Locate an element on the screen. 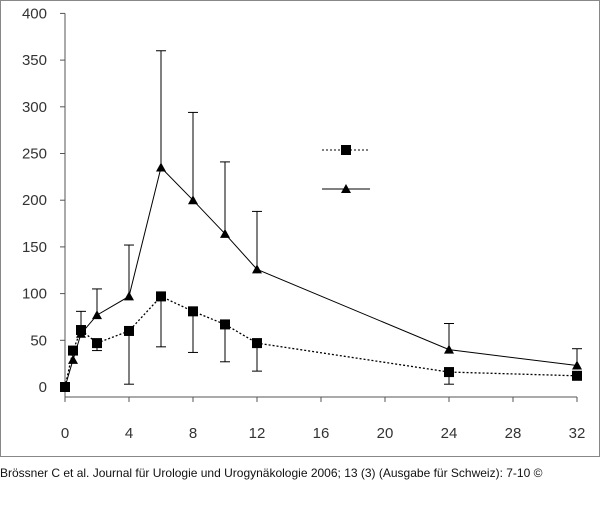 Image resolution: width=600 pixels, height=521 pixels. y-tick-label: 300 is located at coordinates (34, 107).